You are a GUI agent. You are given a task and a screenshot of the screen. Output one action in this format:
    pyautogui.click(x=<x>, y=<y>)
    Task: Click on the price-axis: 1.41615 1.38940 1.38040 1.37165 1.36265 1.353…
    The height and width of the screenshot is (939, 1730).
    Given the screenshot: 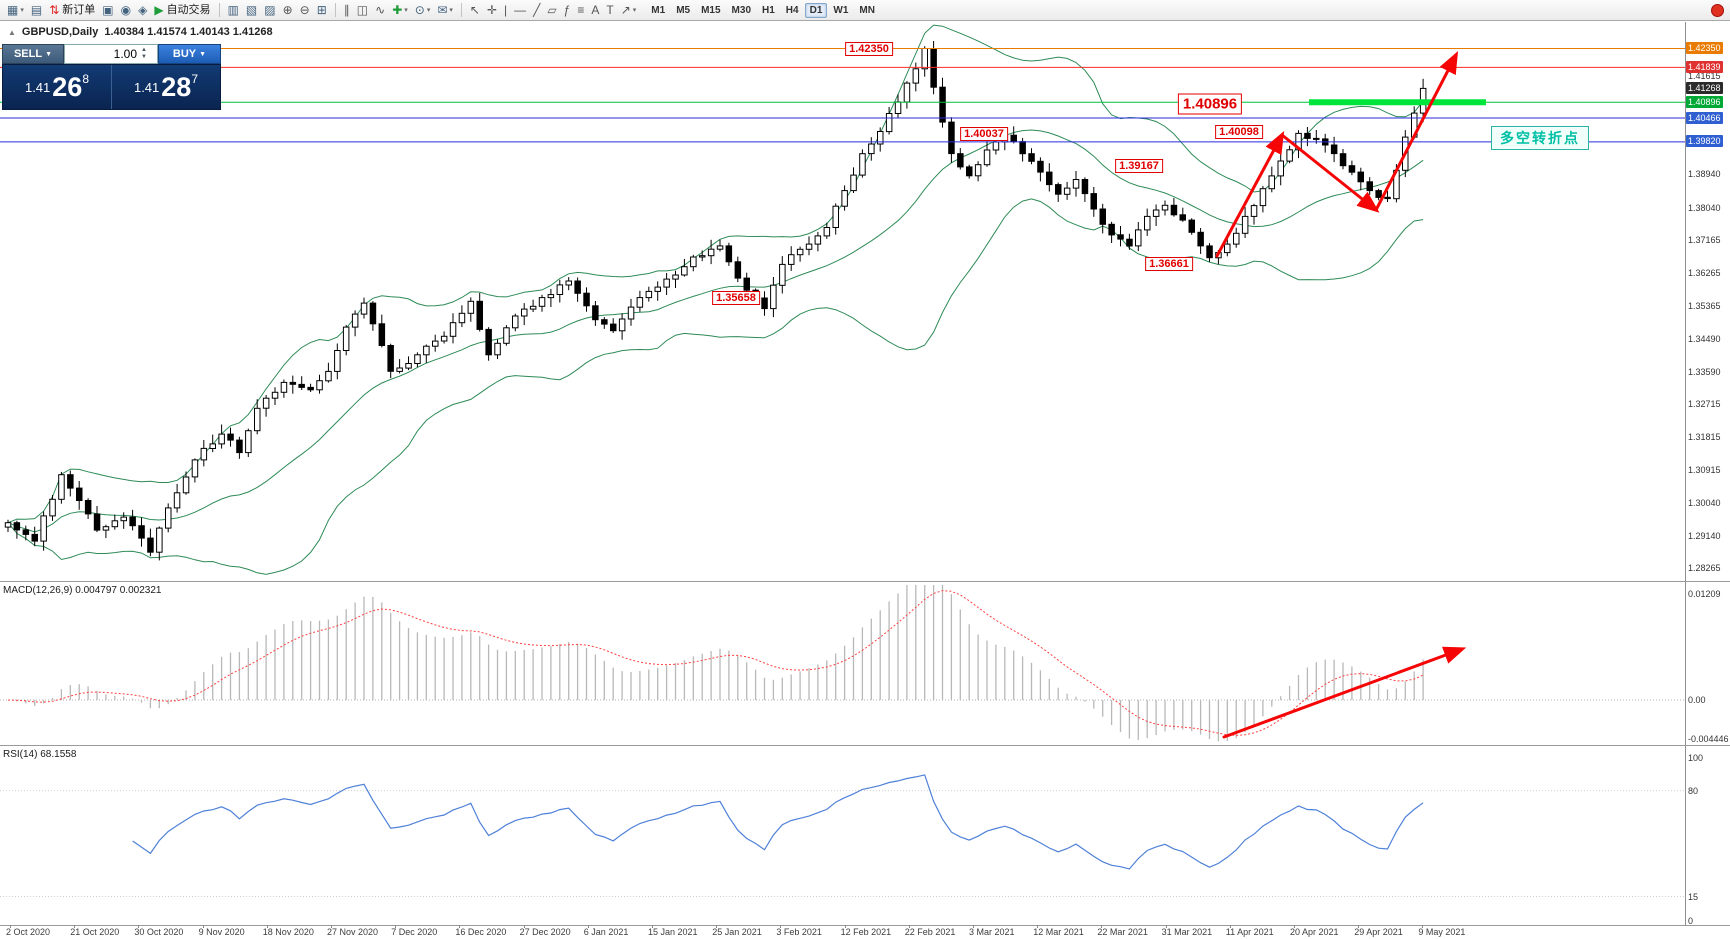 What is the action you would take?
    pyautogui.click(x=1708, y=469)
    